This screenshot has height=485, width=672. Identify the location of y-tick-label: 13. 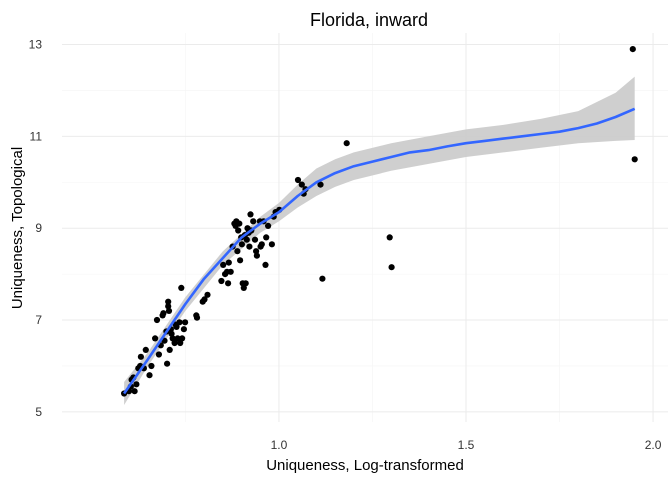
(36, 44).